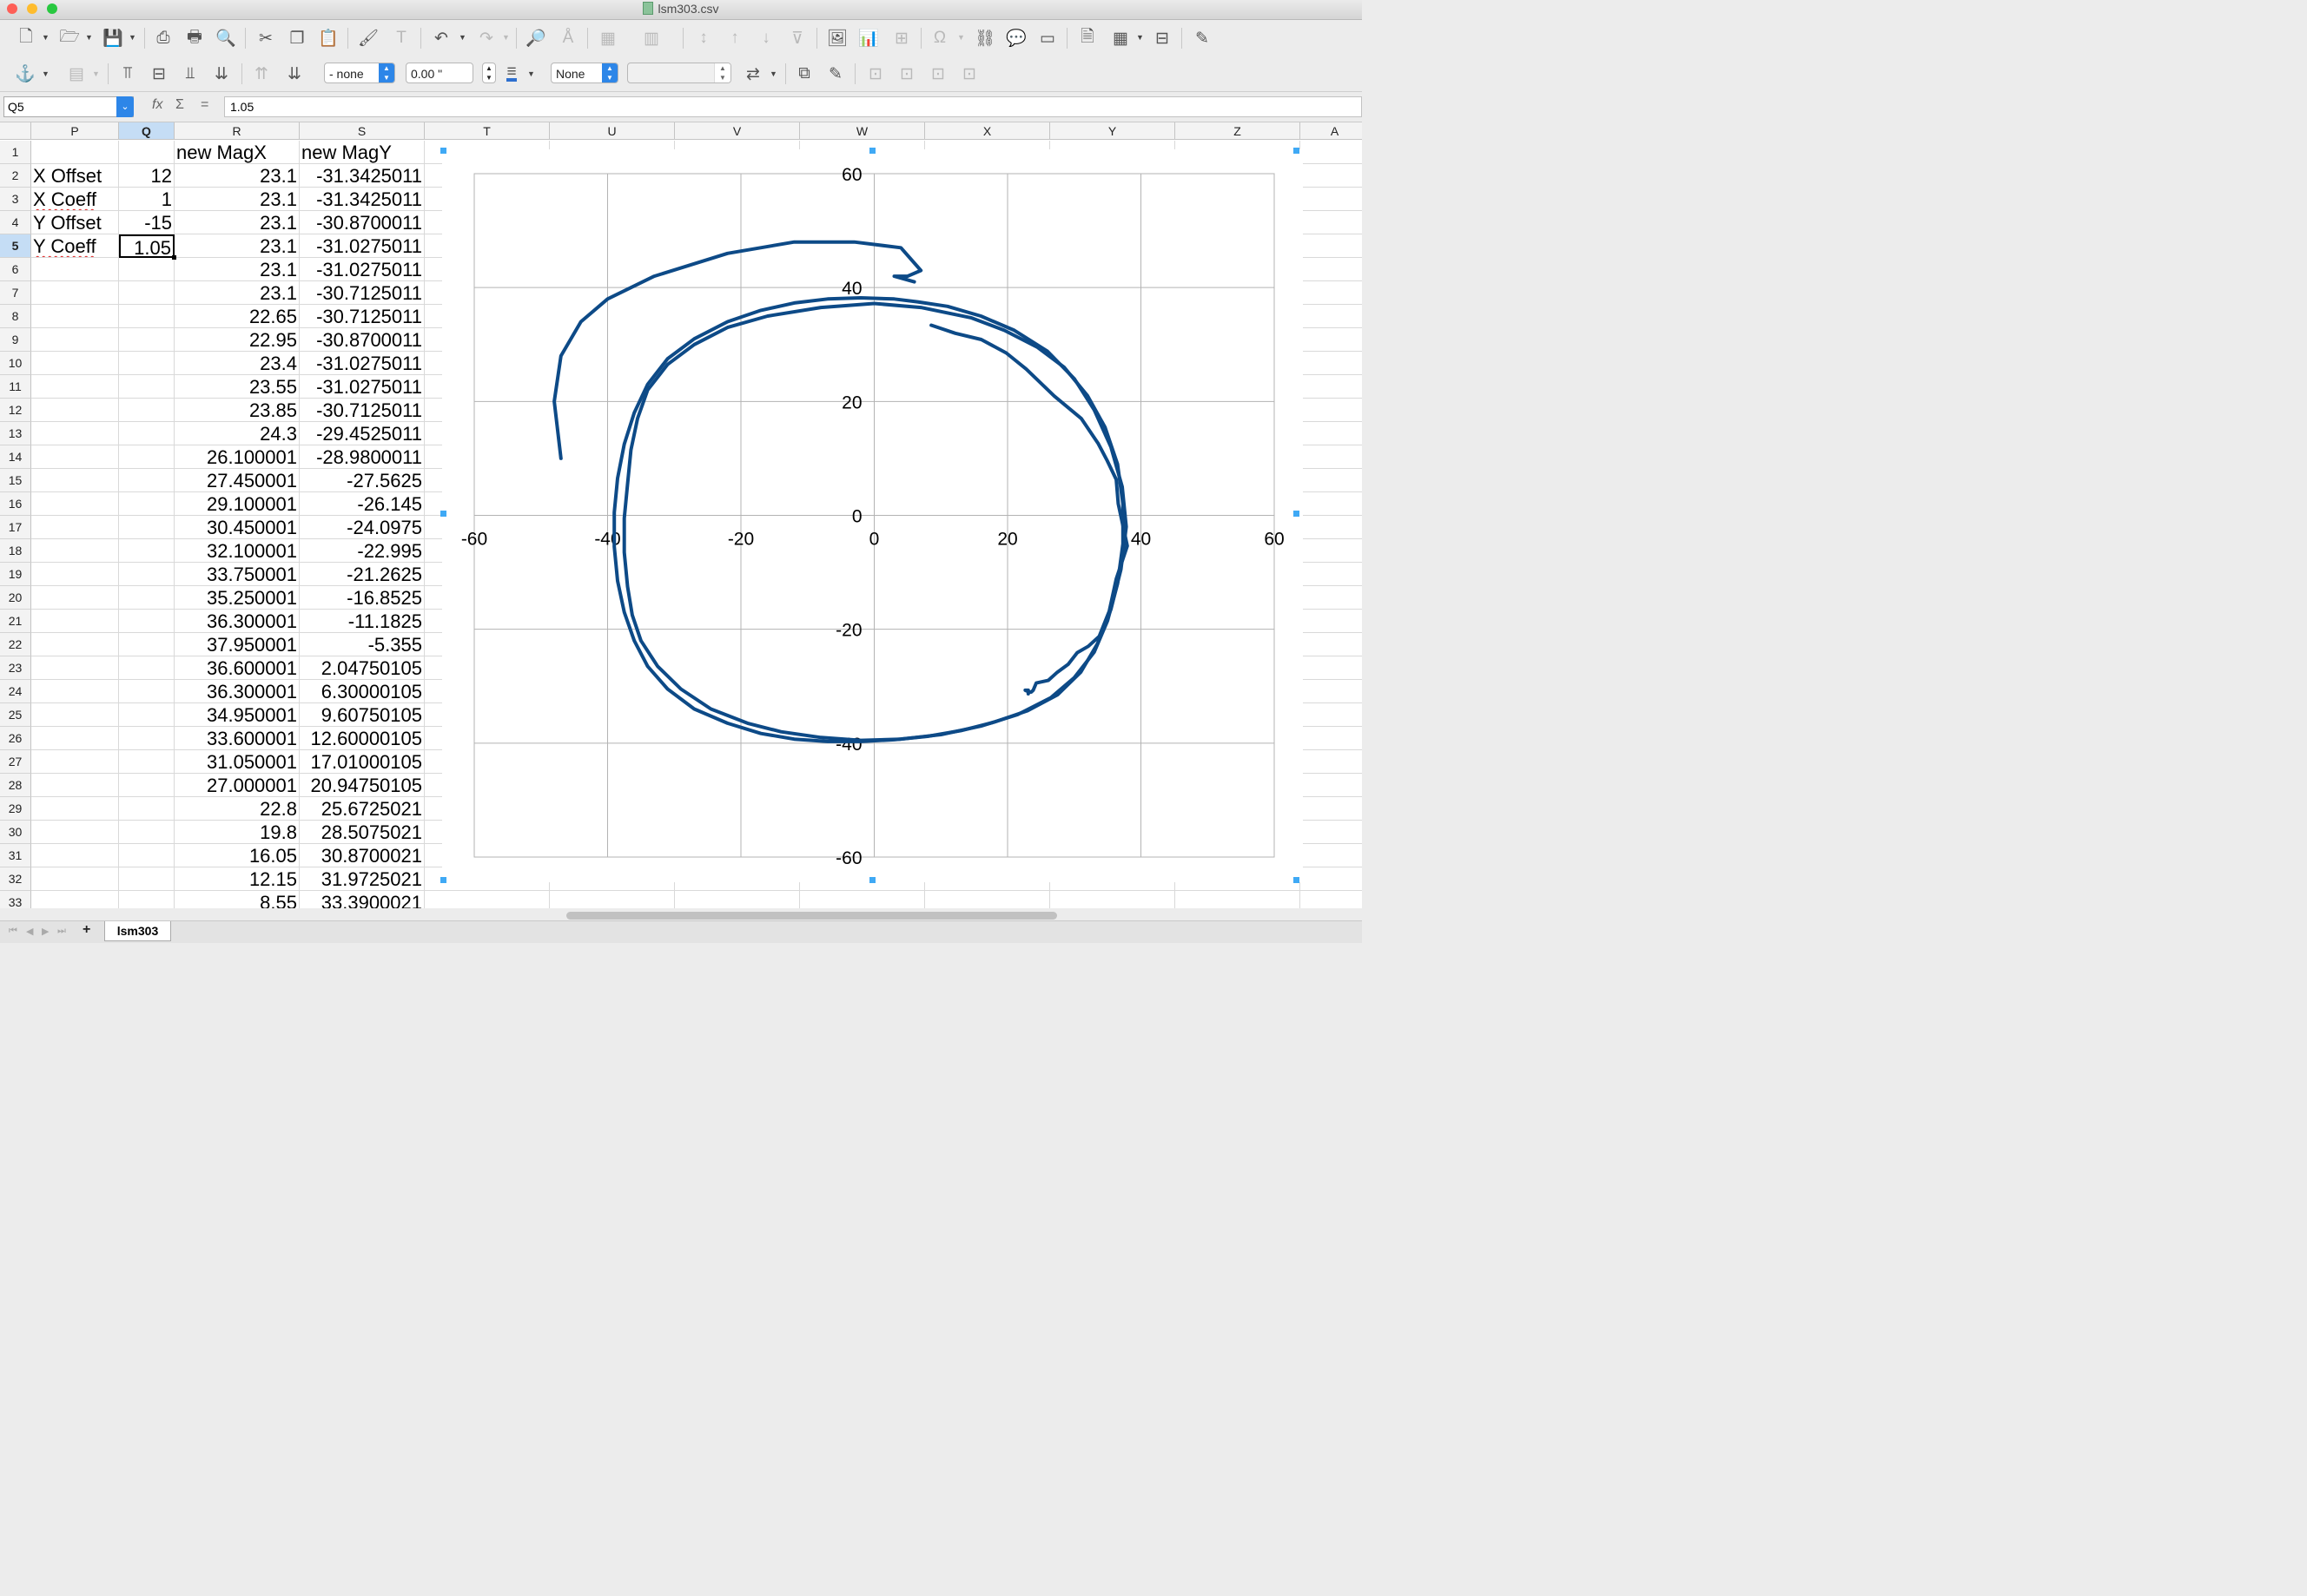 The width and height of the screenshot is (2307, 1596). I want to click on group-icon: ⊡, so click(875, 73).